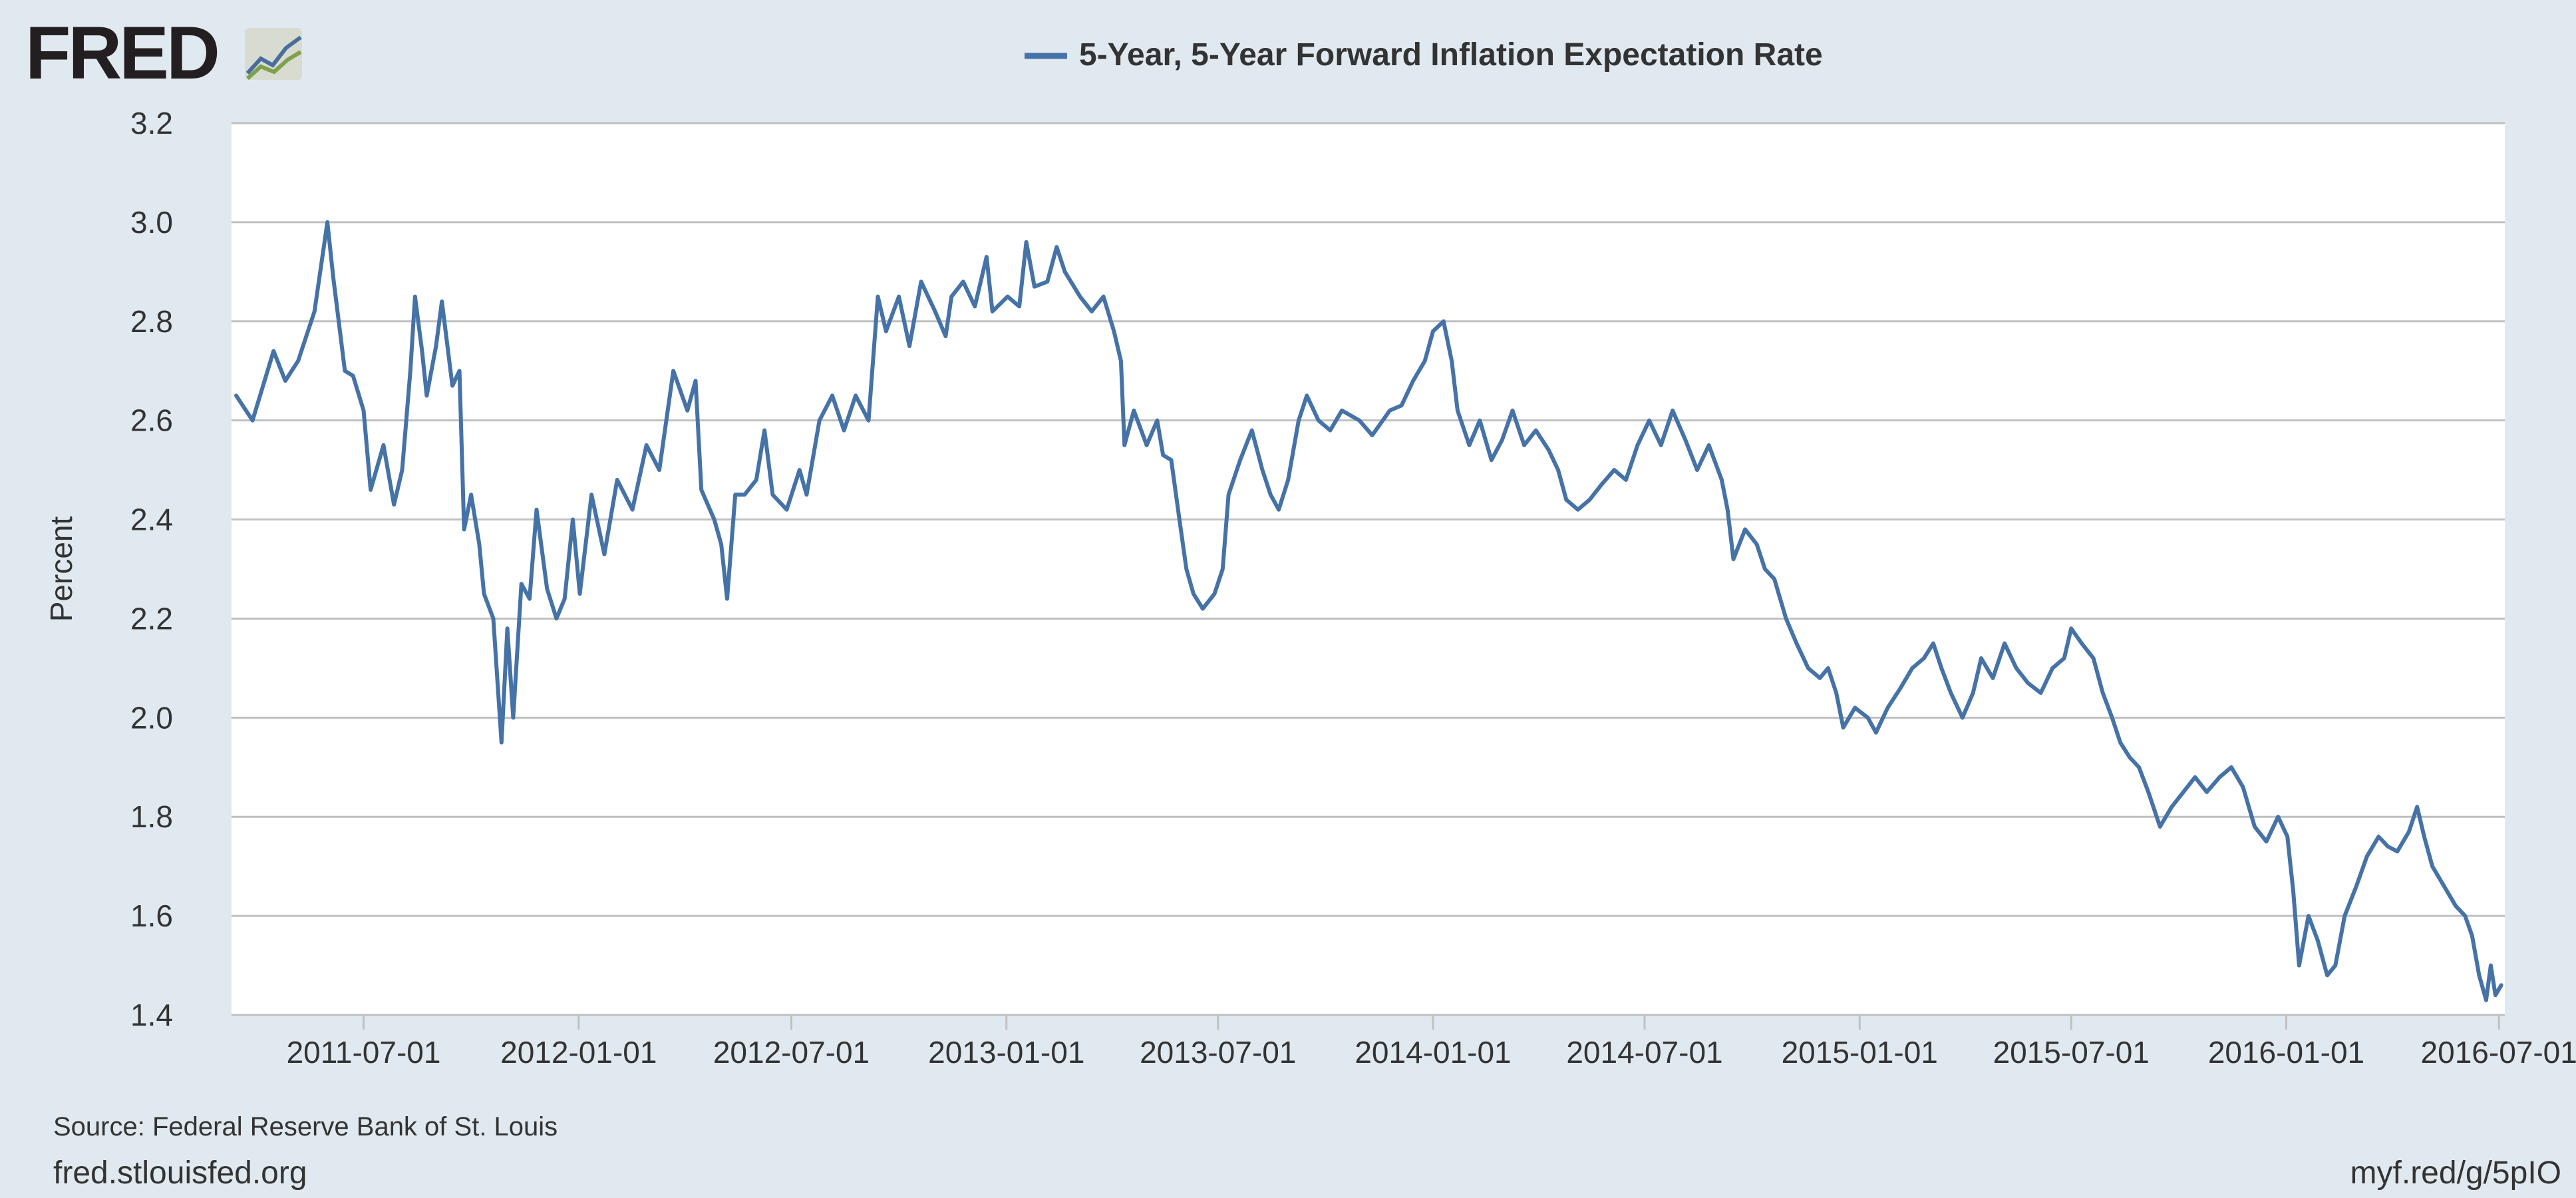 This screenshot has width=2576, height=1198. Describe the element at coordinates (791, 1052) in the screenshot. I see `x-tick-label: 2012-07-01` at that location.